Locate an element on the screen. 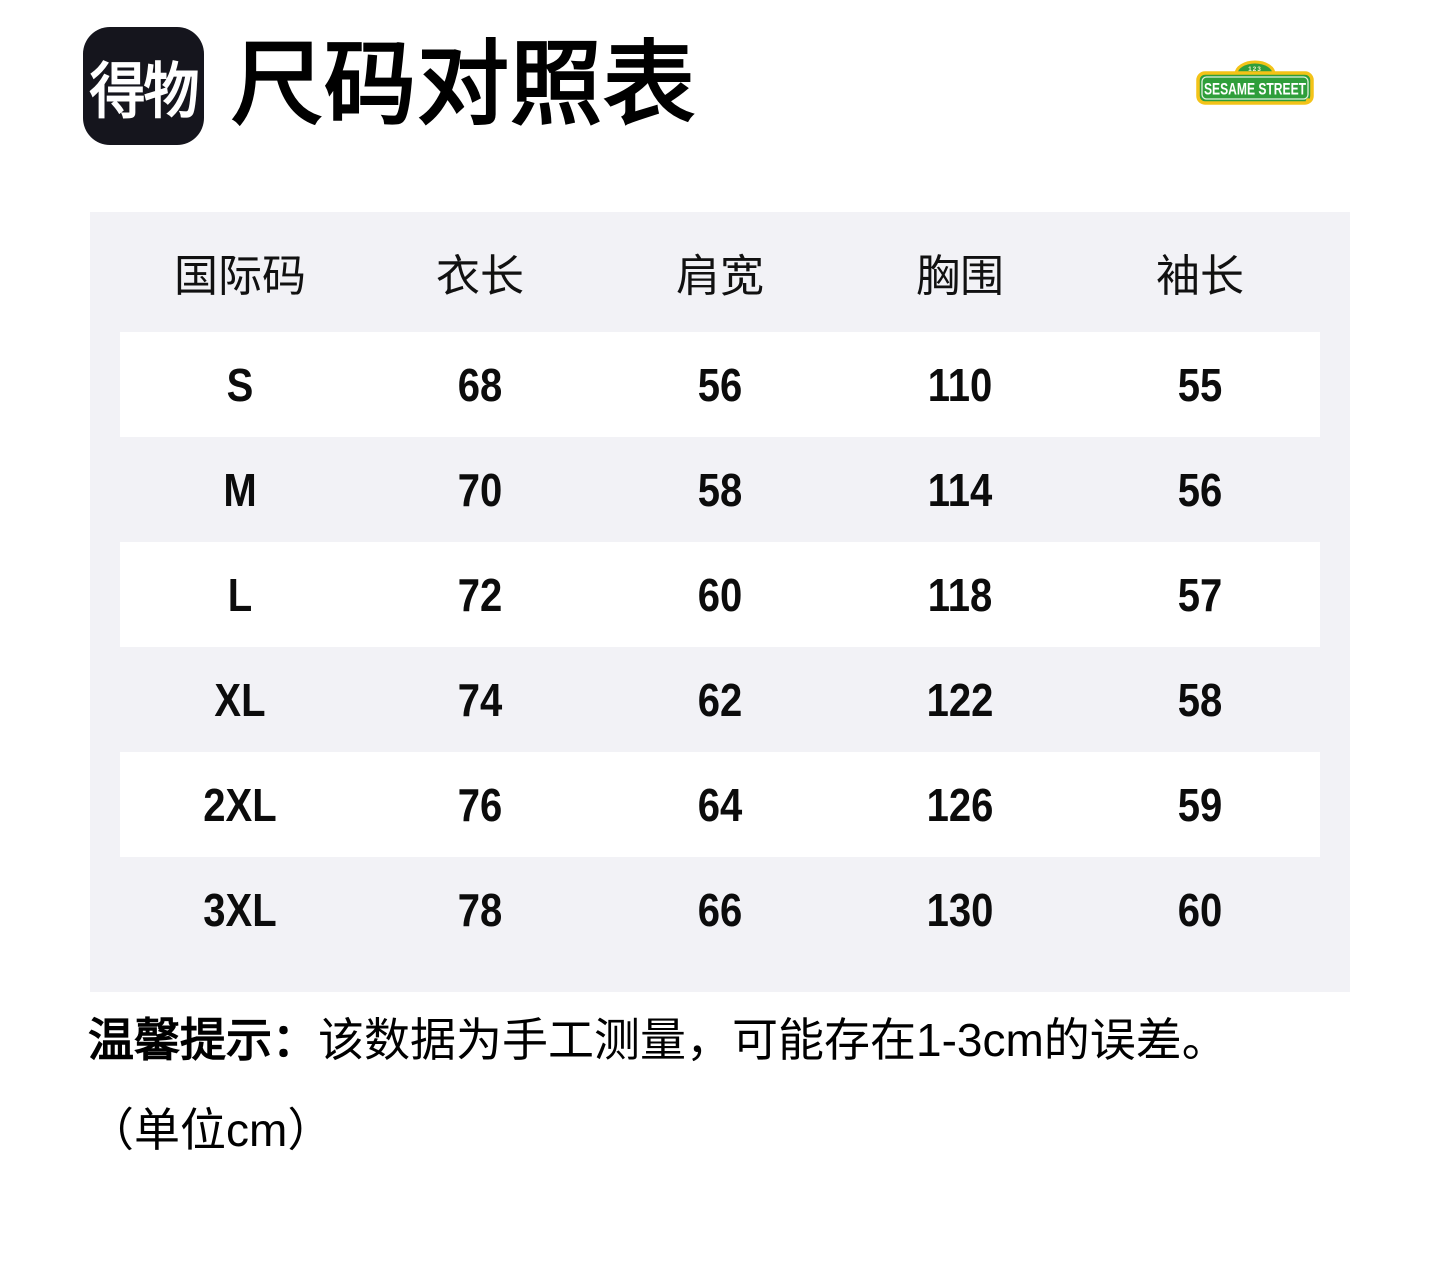  measurement-note: 温馨提示：该数据为手工测量，可能存在1-3cm的误差。 （单位cm） is located at coordinates (658, 1085).